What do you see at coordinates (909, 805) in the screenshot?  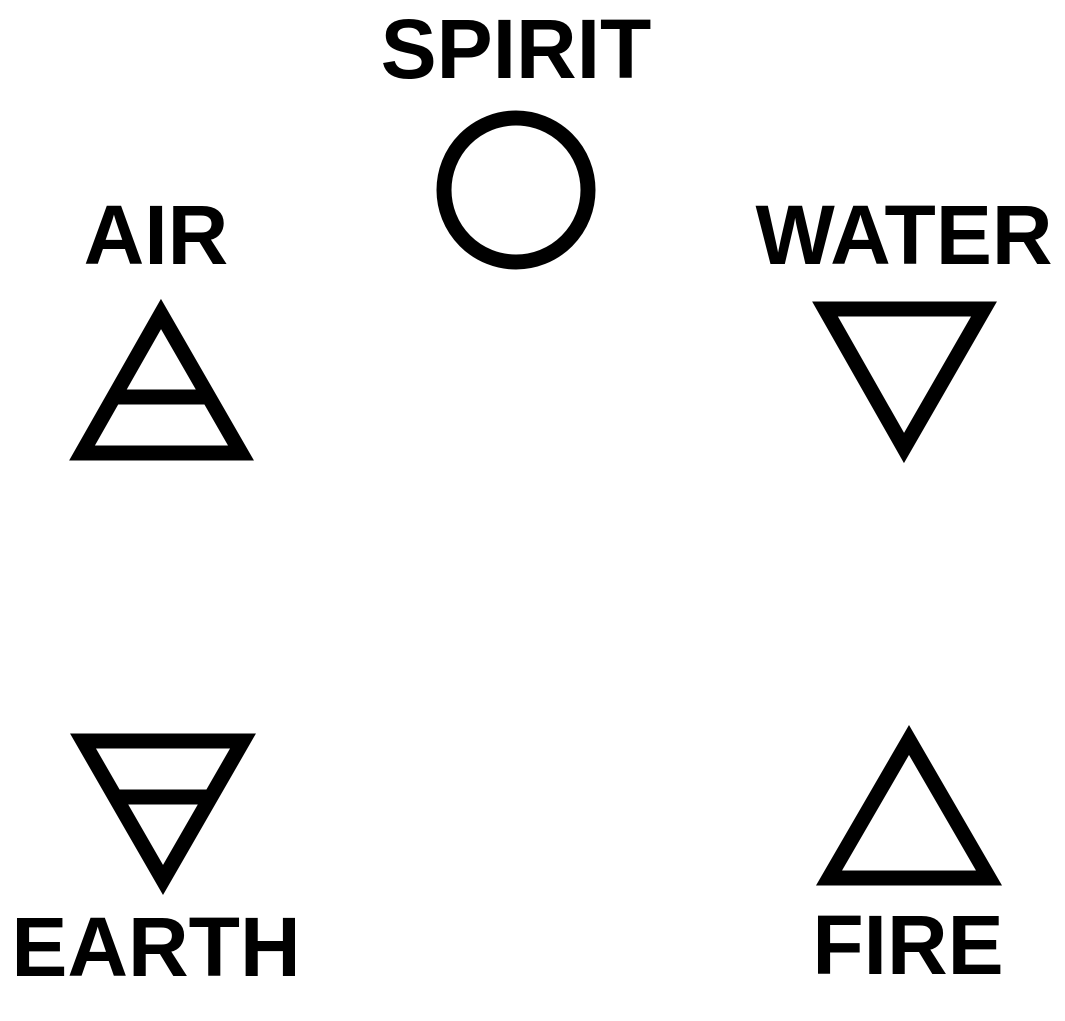 I see `fire-upward-triangle-icon` at bounding box center [909, 805].